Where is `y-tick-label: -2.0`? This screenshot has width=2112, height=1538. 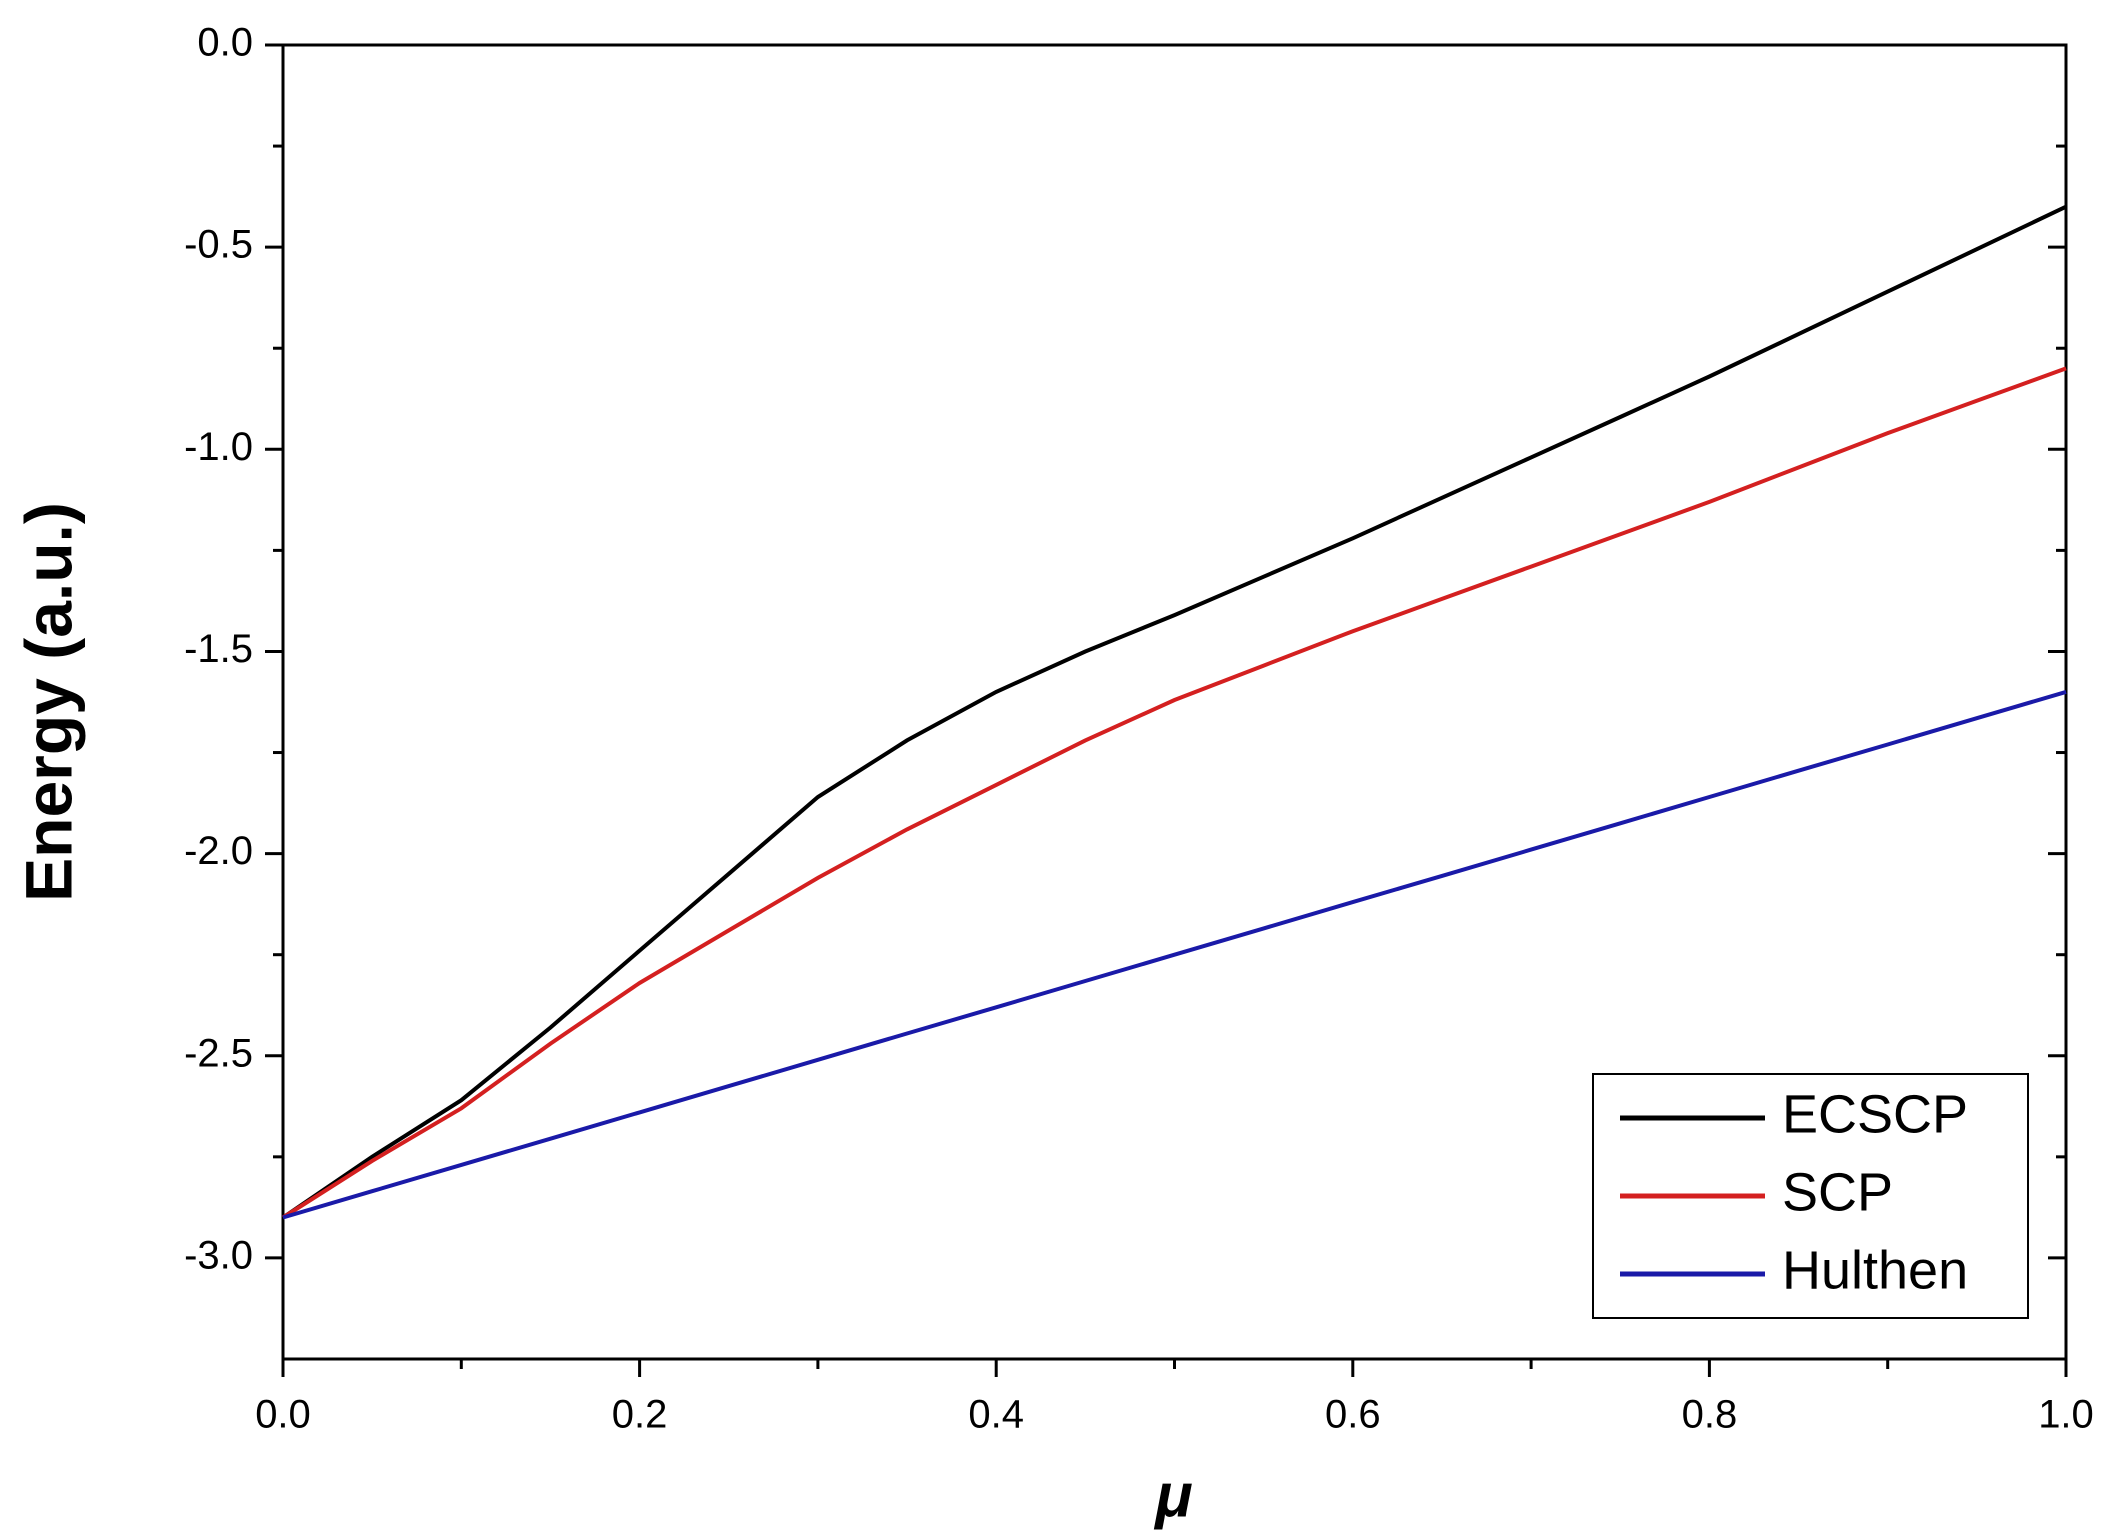 y-tick-label: -2.0 is located at coordinates (218, 851).